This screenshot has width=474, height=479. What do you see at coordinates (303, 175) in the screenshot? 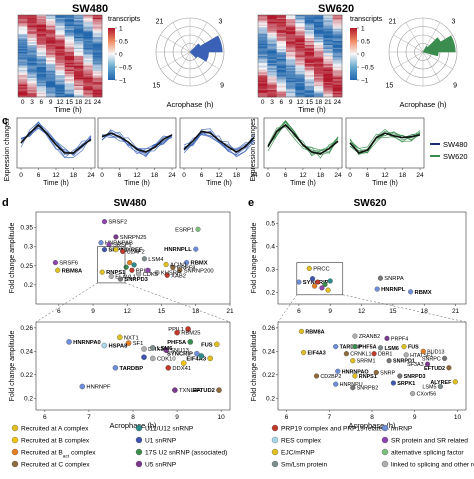
I see `line-x-tick-label: 12` at bounding box center [303, 175].